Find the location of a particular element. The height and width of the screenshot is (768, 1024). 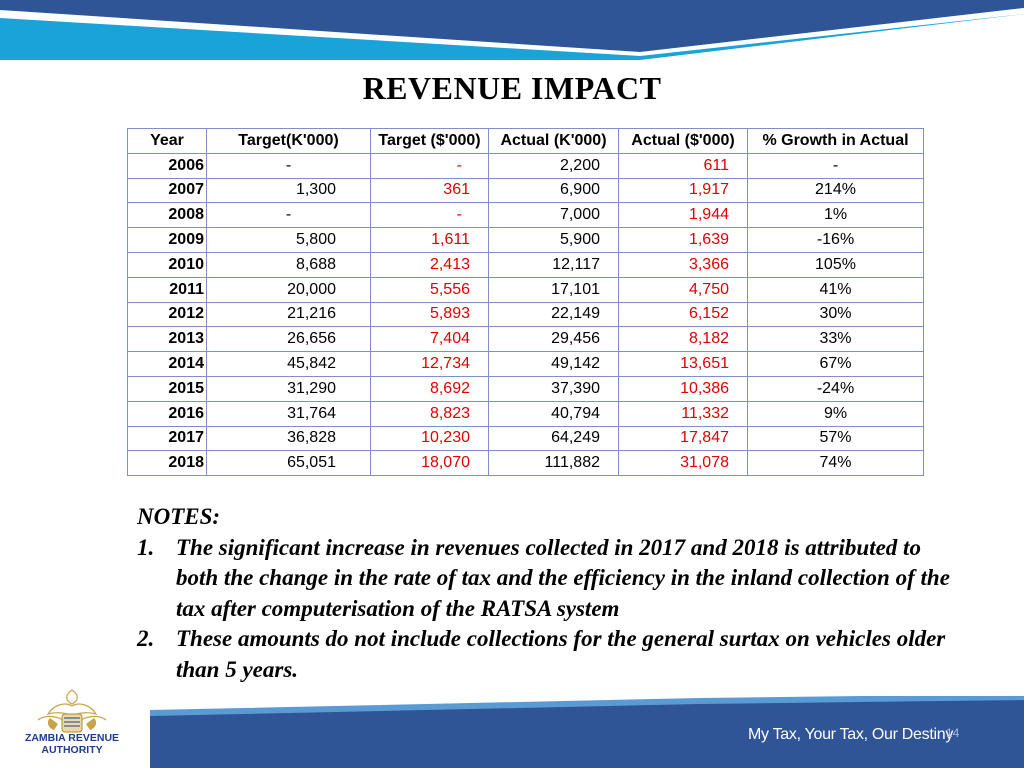

table-row: 2014 45,842 12,734 49,142 13,651 67% is located at coordinates (525, 364).